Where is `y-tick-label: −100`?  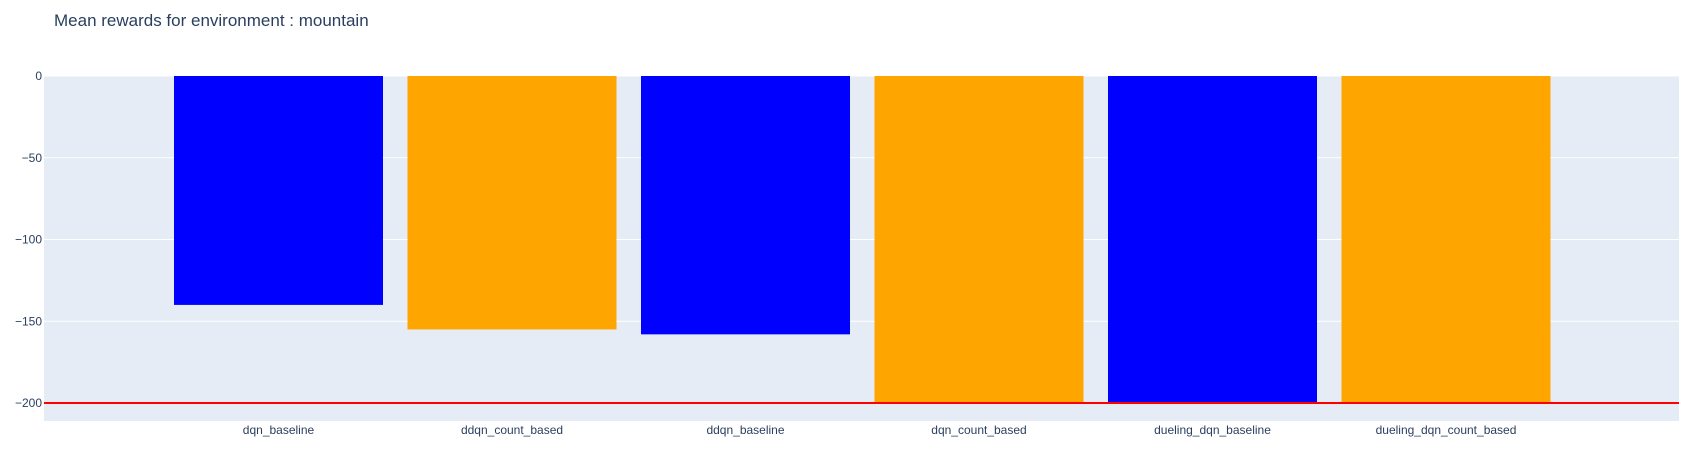
y-tick-label: −100 is located at coordinates (28, 240).